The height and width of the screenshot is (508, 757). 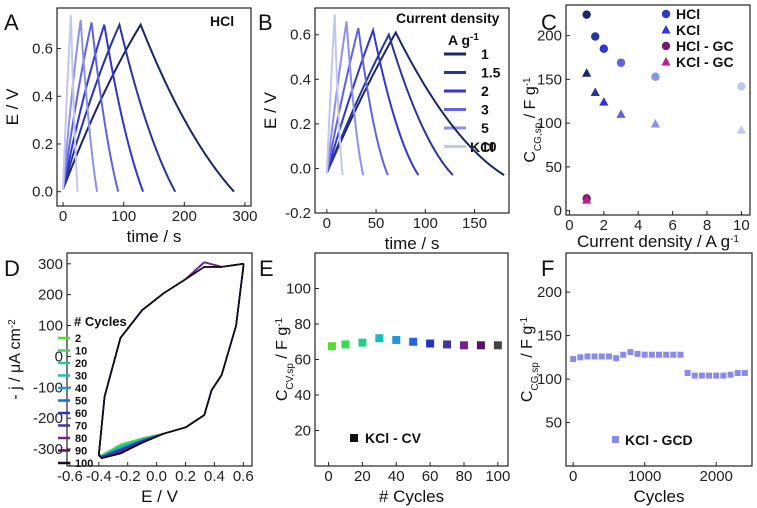 What do you see at coordinates (658, 496) in the screenshot?
I see `x-axis-label: Cycles` at bounding box center [658, 496].